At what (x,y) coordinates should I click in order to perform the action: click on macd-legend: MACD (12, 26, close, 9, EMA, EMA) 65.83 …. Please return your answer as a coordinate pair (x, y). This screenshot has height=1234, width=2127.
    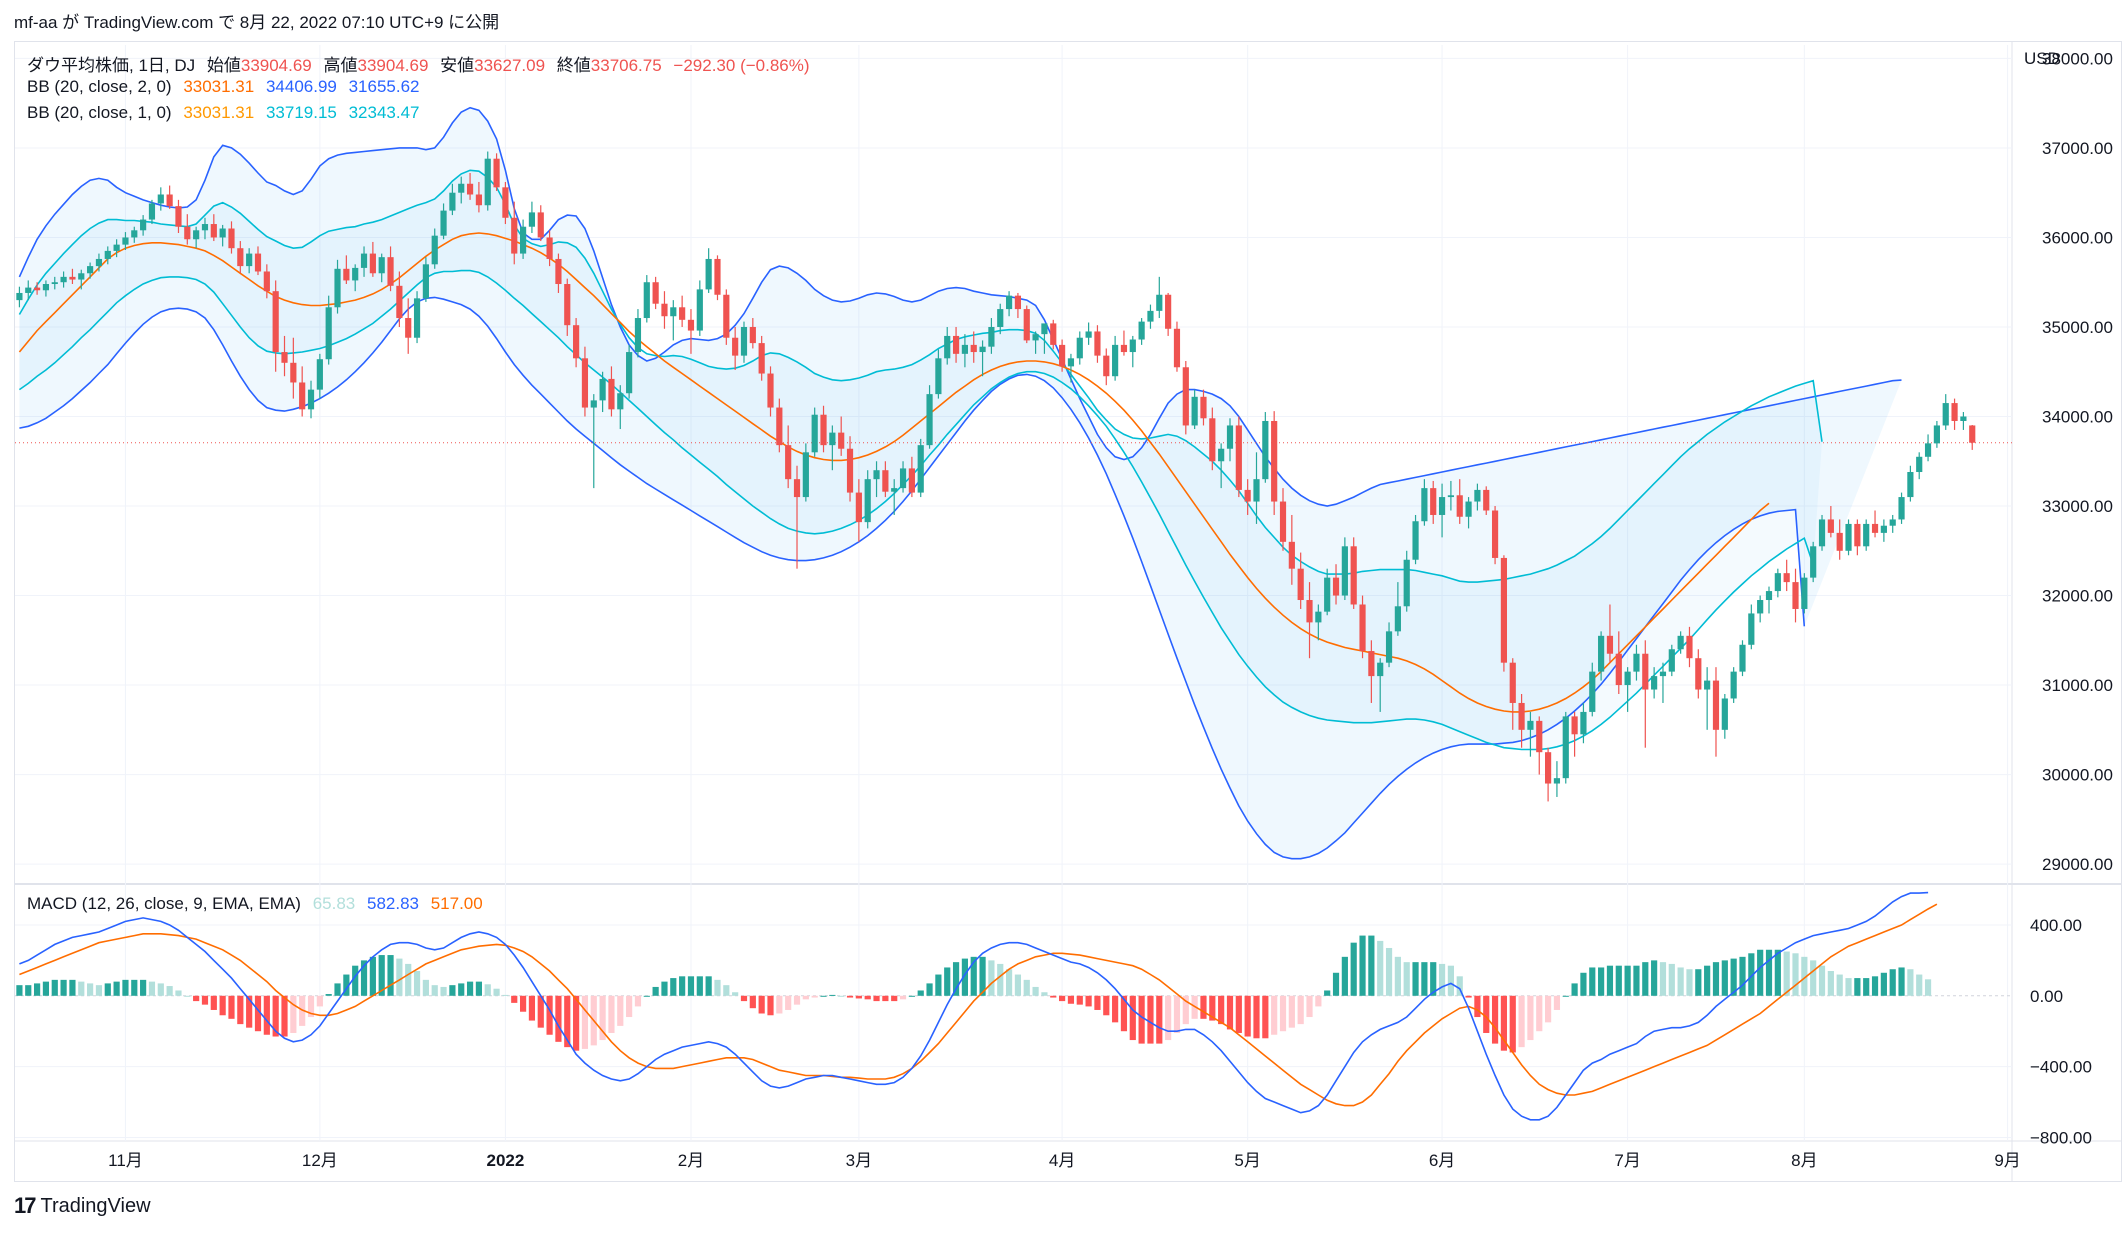
    Looking at the image, I should click on (258, 904).